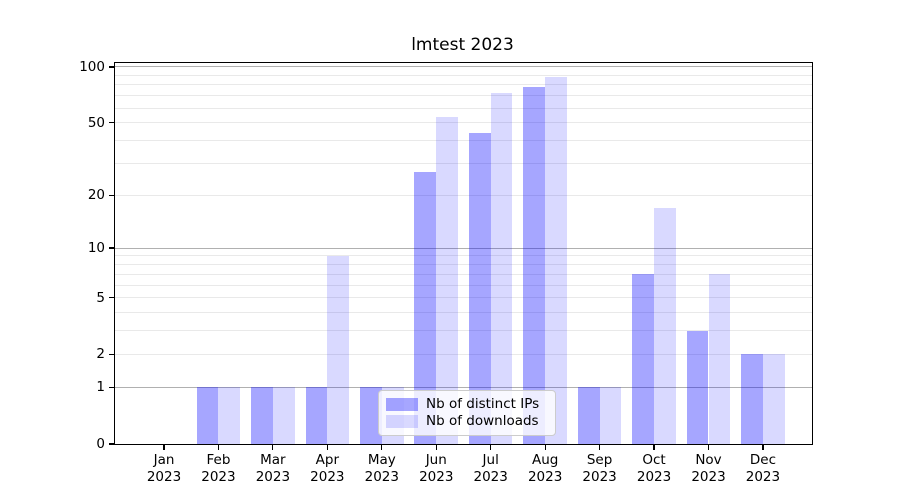 This screenshot has height=500, width=900. What do you see at coordinates (92, 66) in the screenshot?
I see `y-tick-label: 100` at bounding box center [92, 66].